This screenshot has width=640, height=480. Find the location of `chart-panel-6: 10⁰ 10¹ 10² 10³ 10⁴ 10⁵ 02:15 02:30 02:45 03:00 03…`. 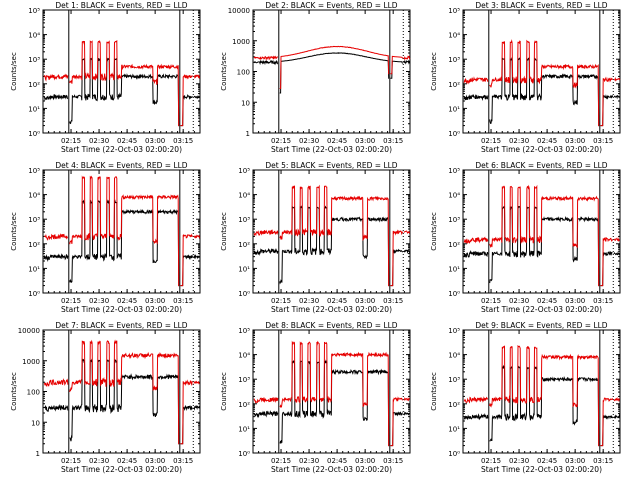

chart-panel-6: 10⁰ 10¹ 10² 10³ 10⁴ 10⁵ 02:15 02:30 02:45 03:00 03… is located at coordinates (525, 237).